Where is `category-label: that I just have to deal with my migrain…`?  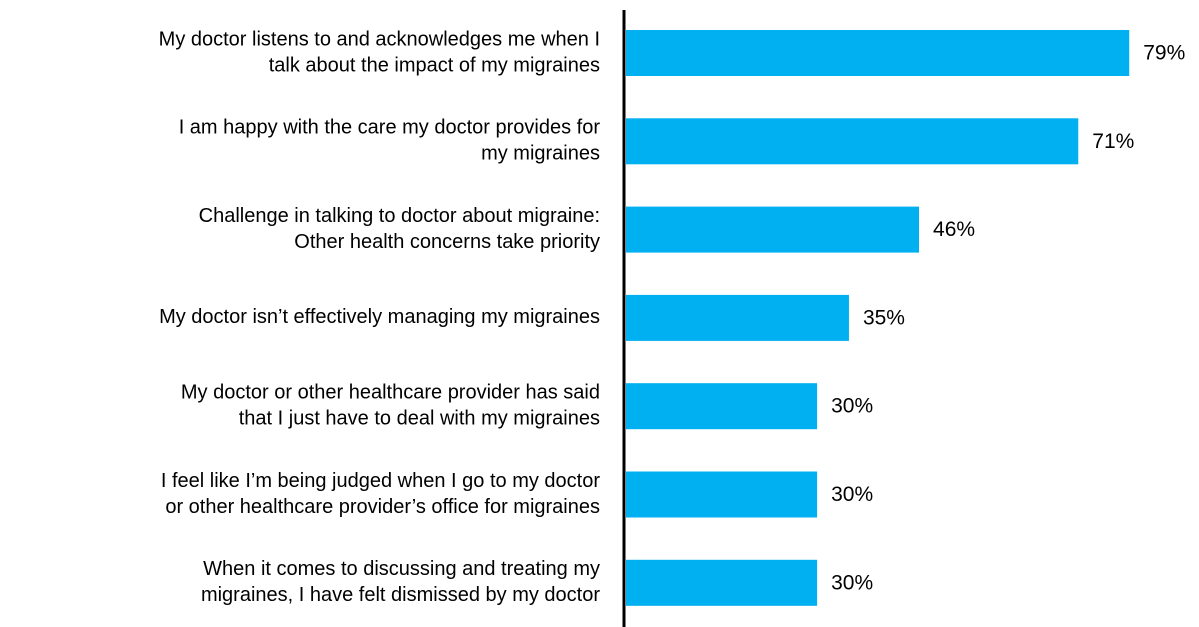
category-label: that I just have to deal with my migrain… is located at coordinates (419, 418).